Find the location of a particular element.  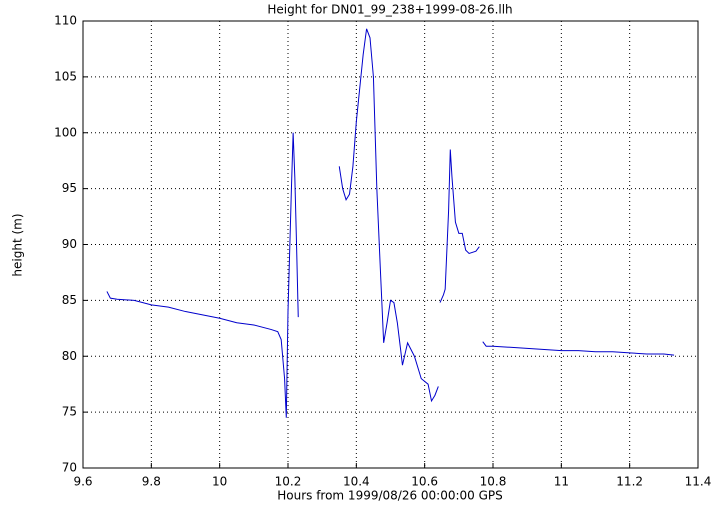

y-tick-label: 110 is located at coordinates (65, 21).